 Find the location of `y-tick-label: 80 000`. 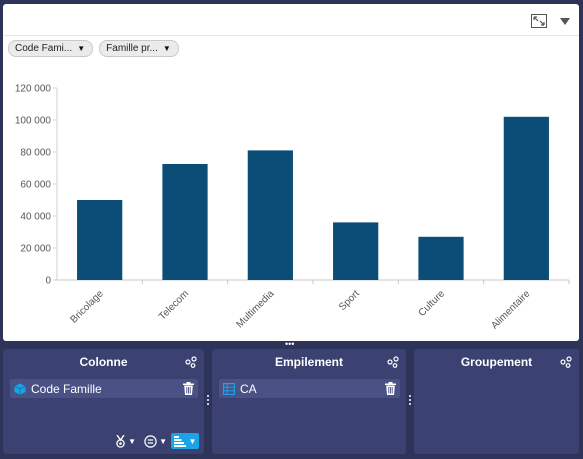

y-tick-label: 80 000 is located at coordinates (35, 153).